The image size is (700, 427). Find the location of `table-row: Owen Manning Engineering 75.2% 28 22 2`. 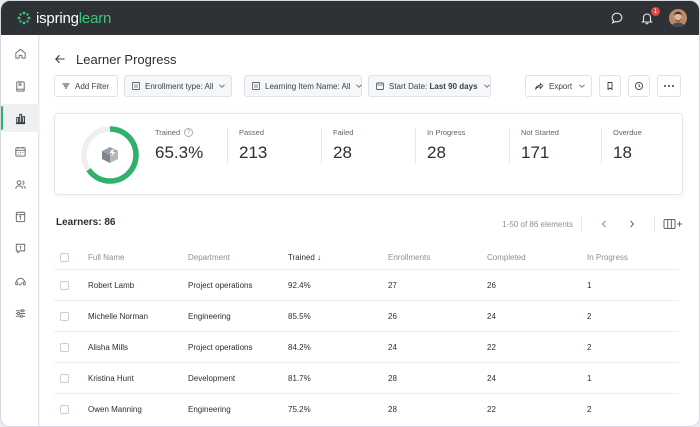

table-row: Owen Manning Engineering 75.2% 28 22 2 is located at coordinates (366, 409).